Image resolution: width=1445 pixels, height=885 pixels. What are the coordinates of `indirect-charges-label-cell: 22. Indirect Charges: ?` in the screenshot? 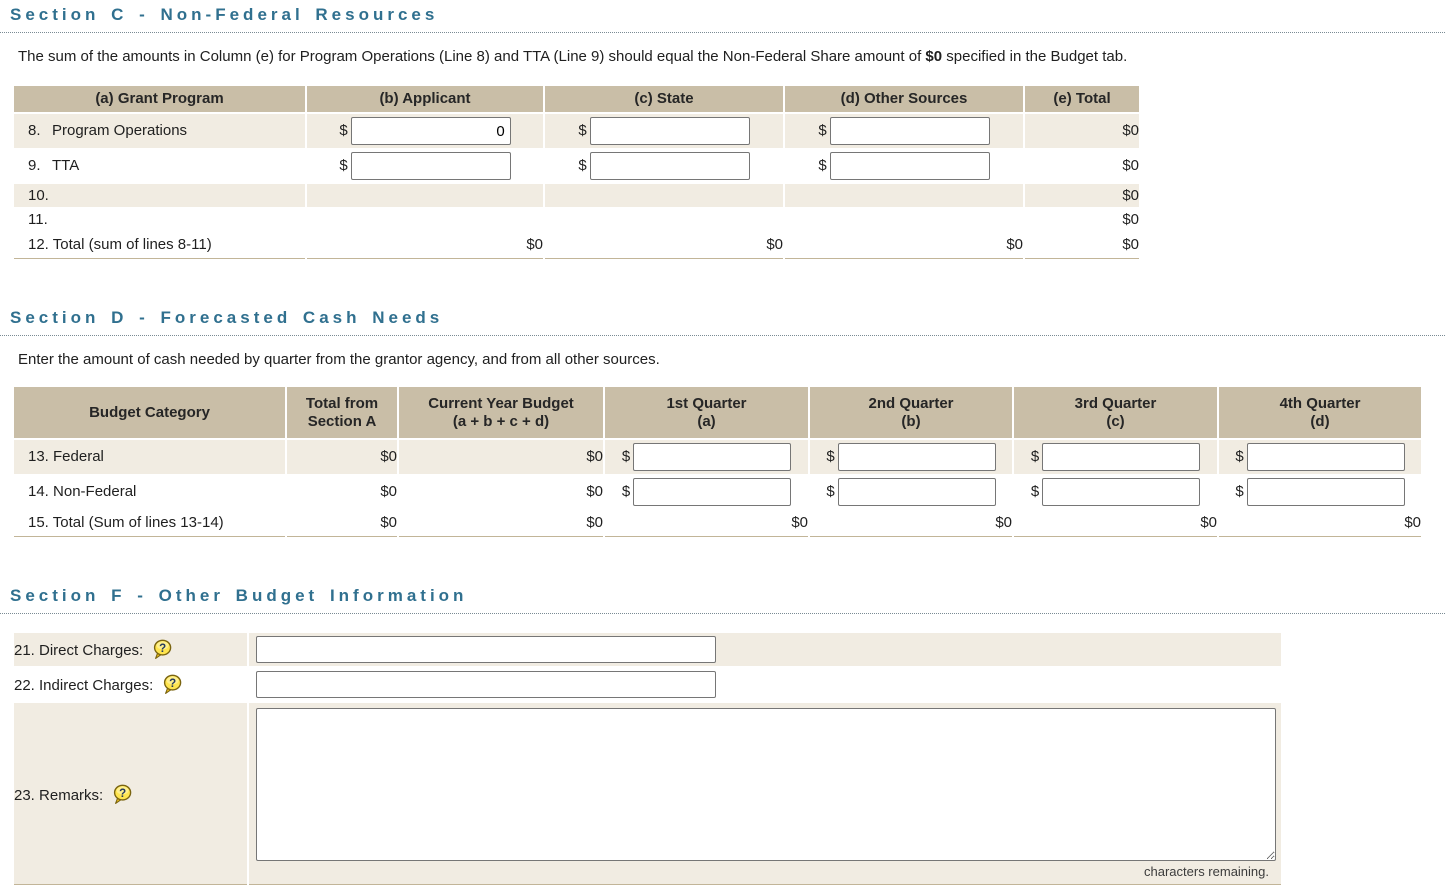 It's located at (131, 685).